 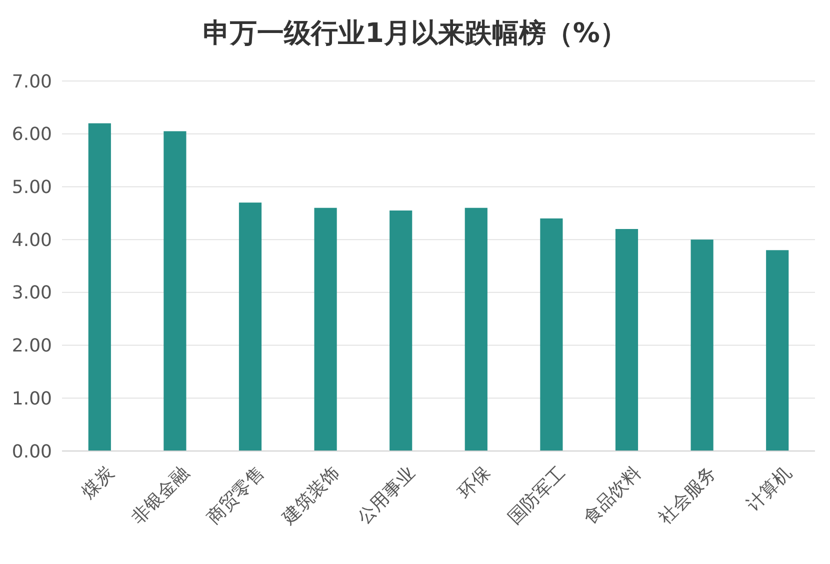 I want to click on y-tick-label: 1.00, so click(x=32, y=399).